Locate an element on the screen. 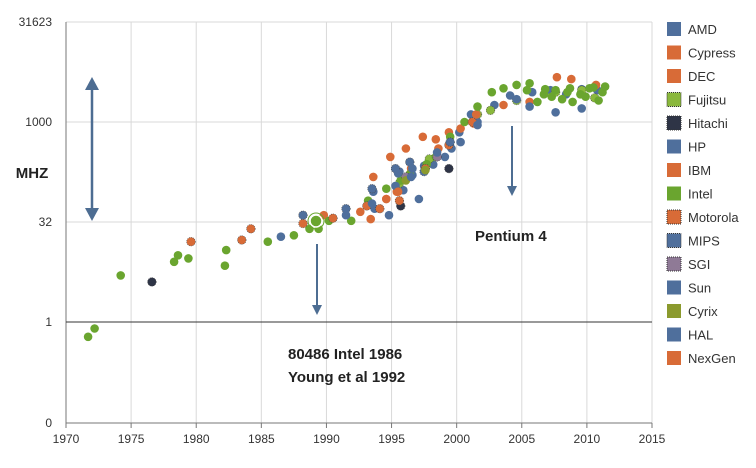  highlight-ring is located at coordinates (316, 221).